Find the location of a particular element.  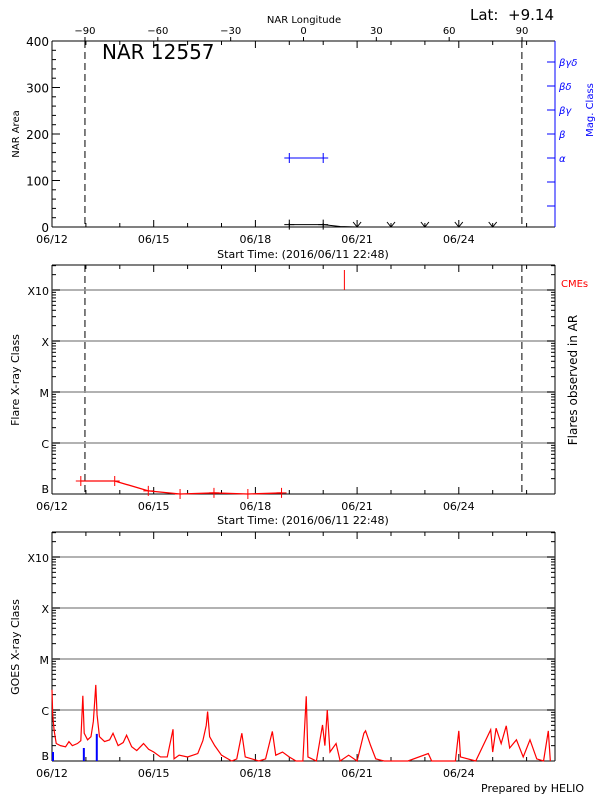

area-axis-label: NAR Area is located at coordinates (16, 133).